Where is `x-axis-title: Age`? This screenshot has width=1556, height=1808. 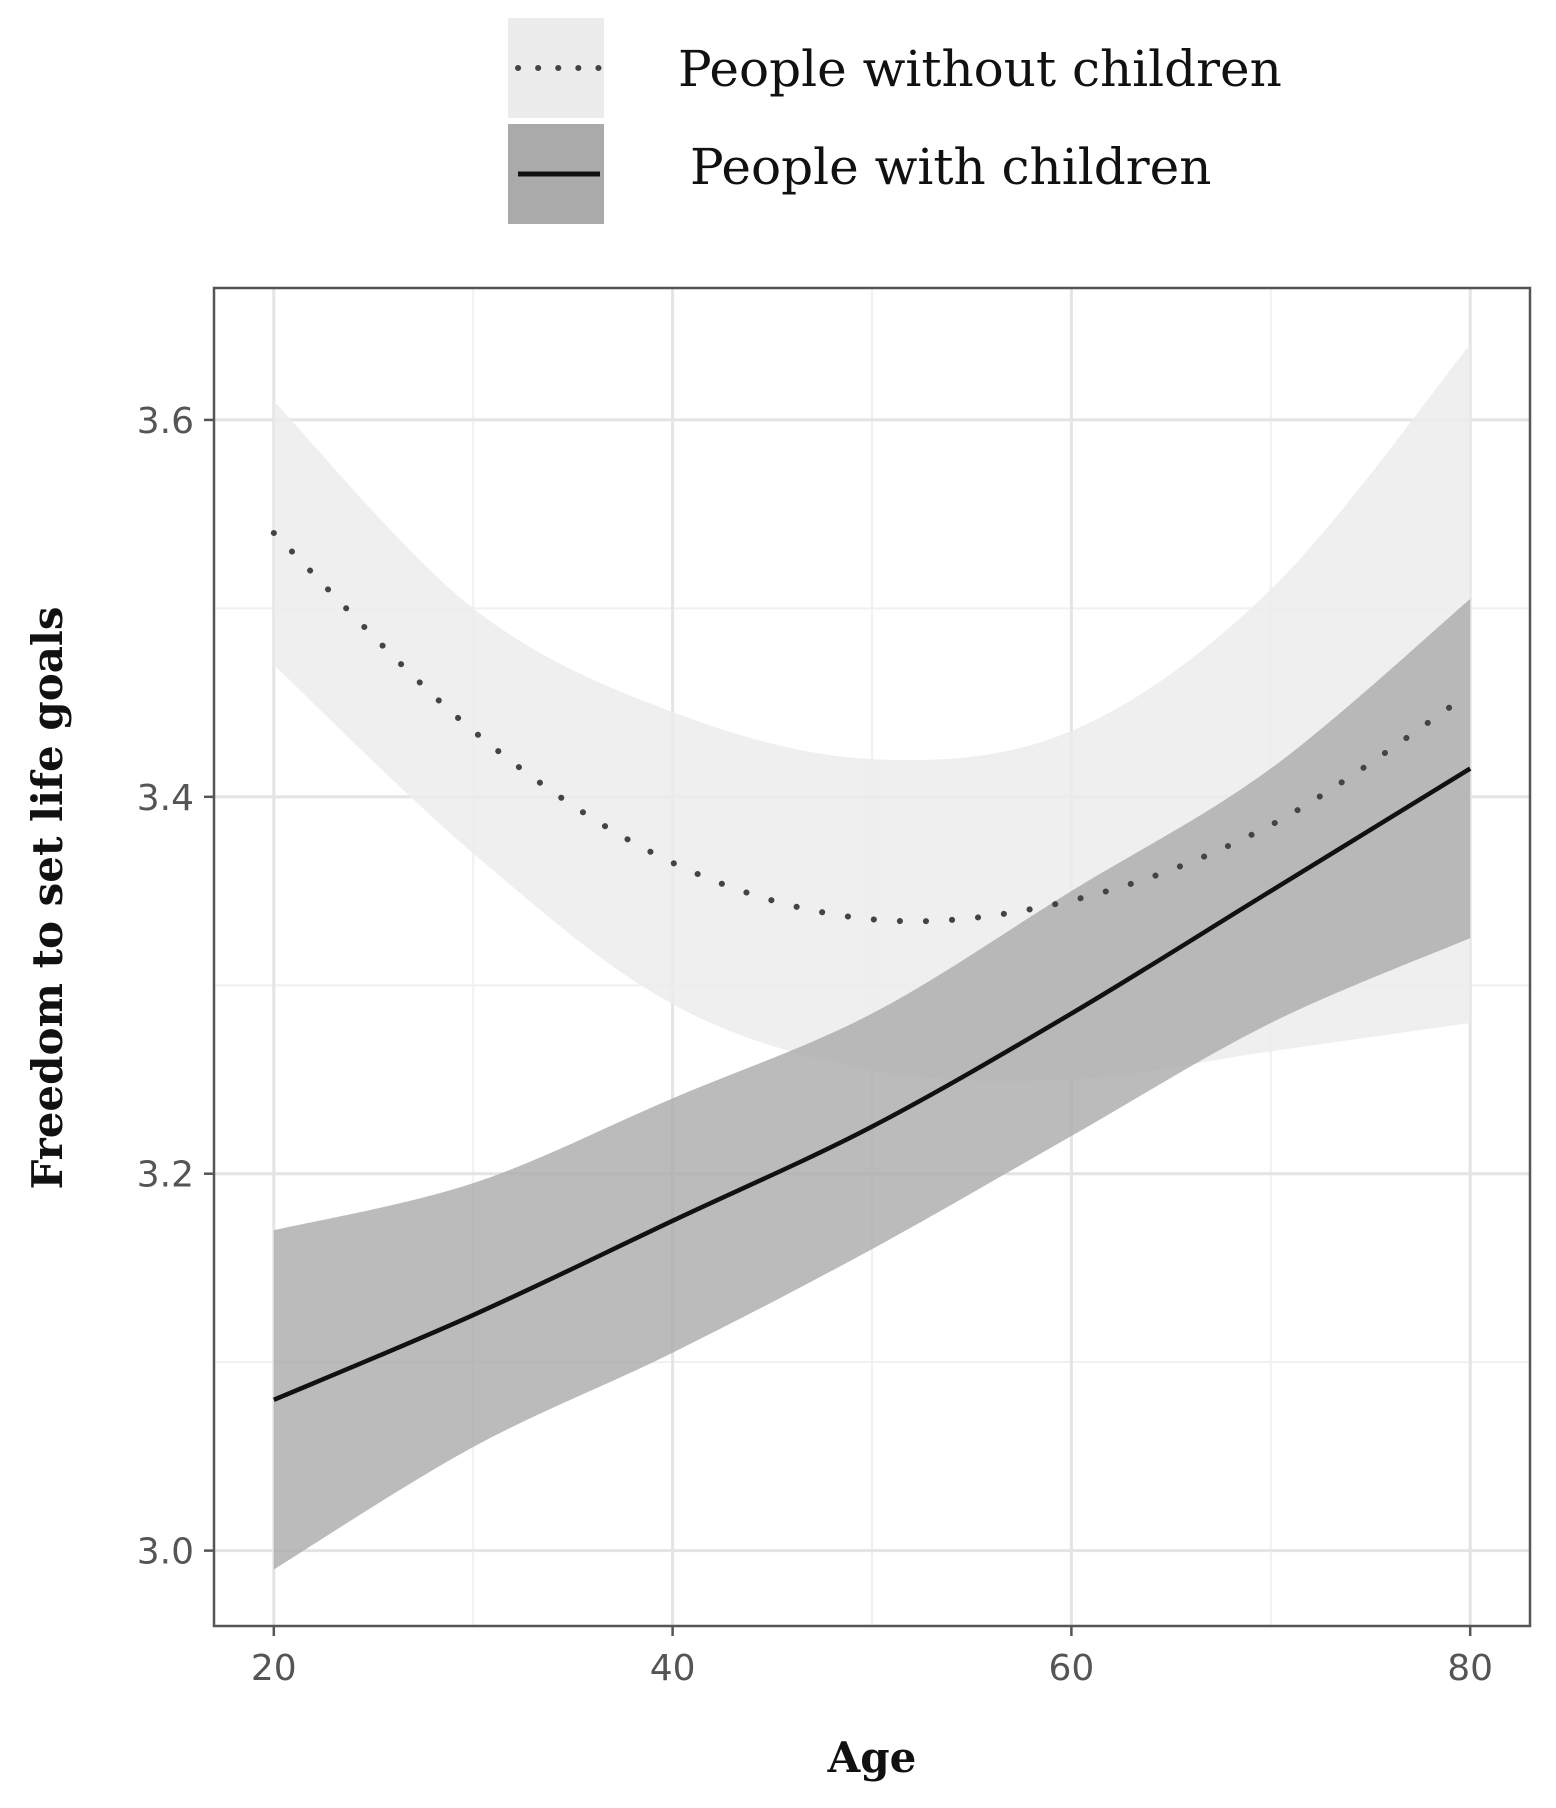
x-axis-title: Age is located at coordinates (872, 1757).